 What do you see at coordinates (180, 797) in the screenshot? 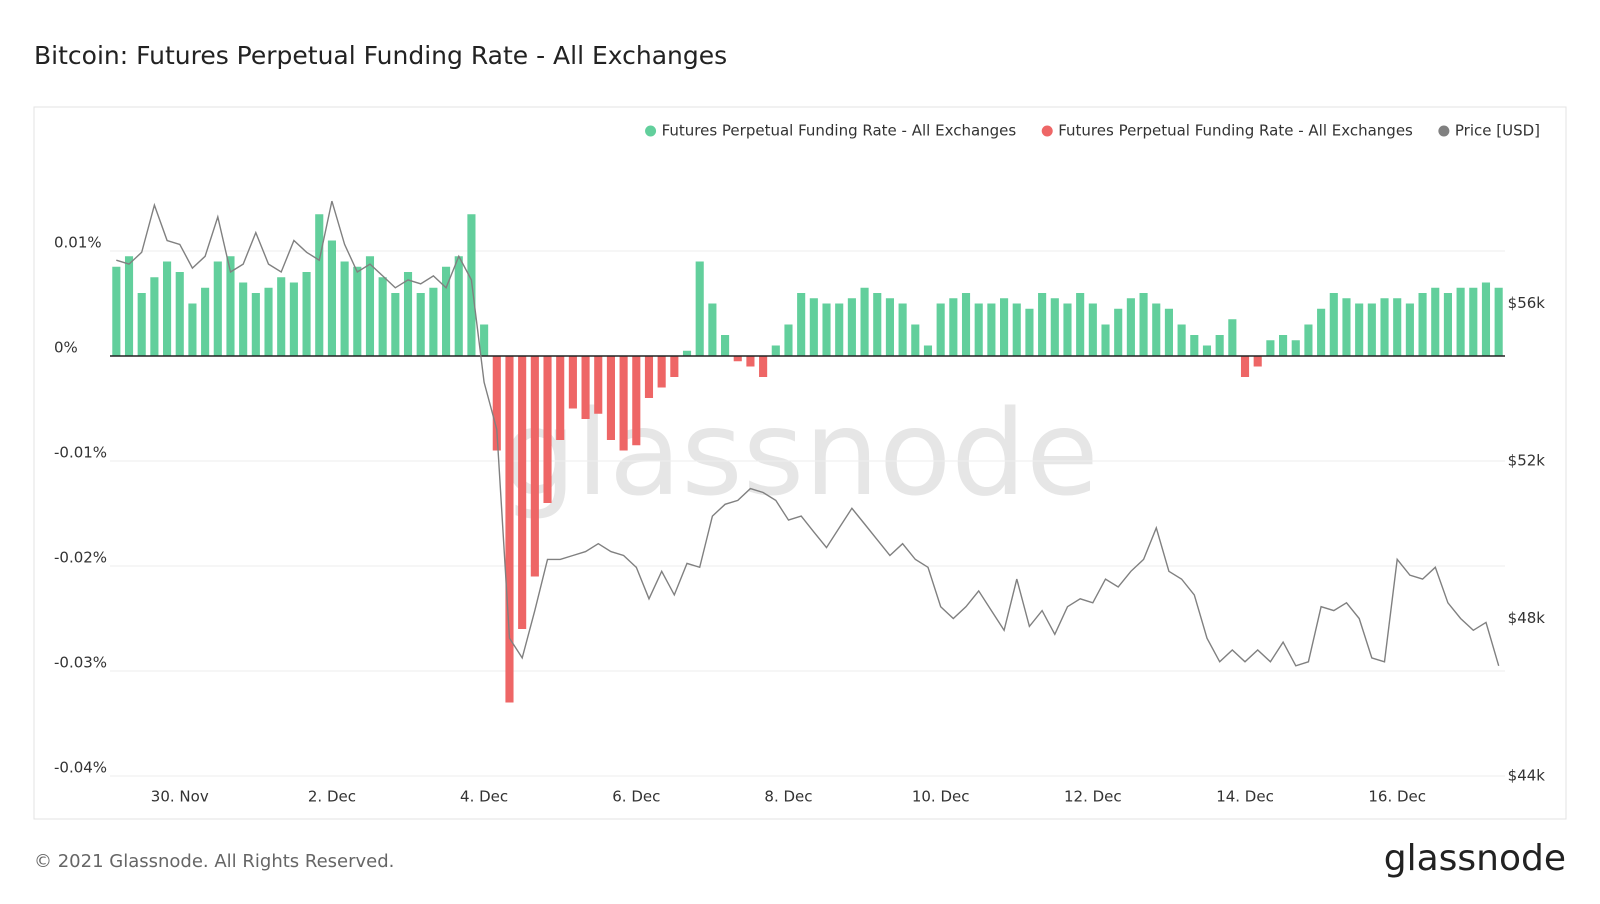
I see `x-tick-label: 30. Nov` at bounding box center [180, 797].